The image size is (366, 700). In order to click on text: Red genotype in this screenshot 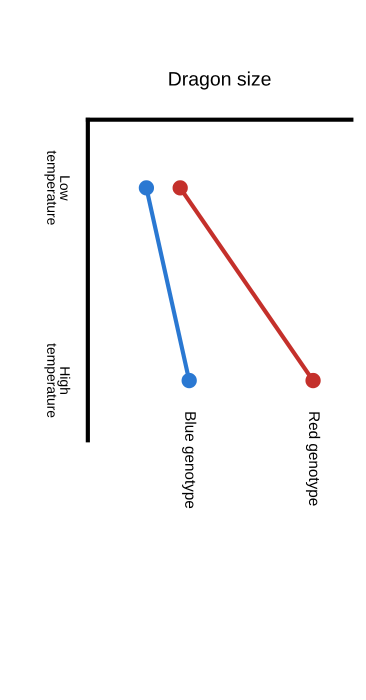, I will do `click(313, 459)`.